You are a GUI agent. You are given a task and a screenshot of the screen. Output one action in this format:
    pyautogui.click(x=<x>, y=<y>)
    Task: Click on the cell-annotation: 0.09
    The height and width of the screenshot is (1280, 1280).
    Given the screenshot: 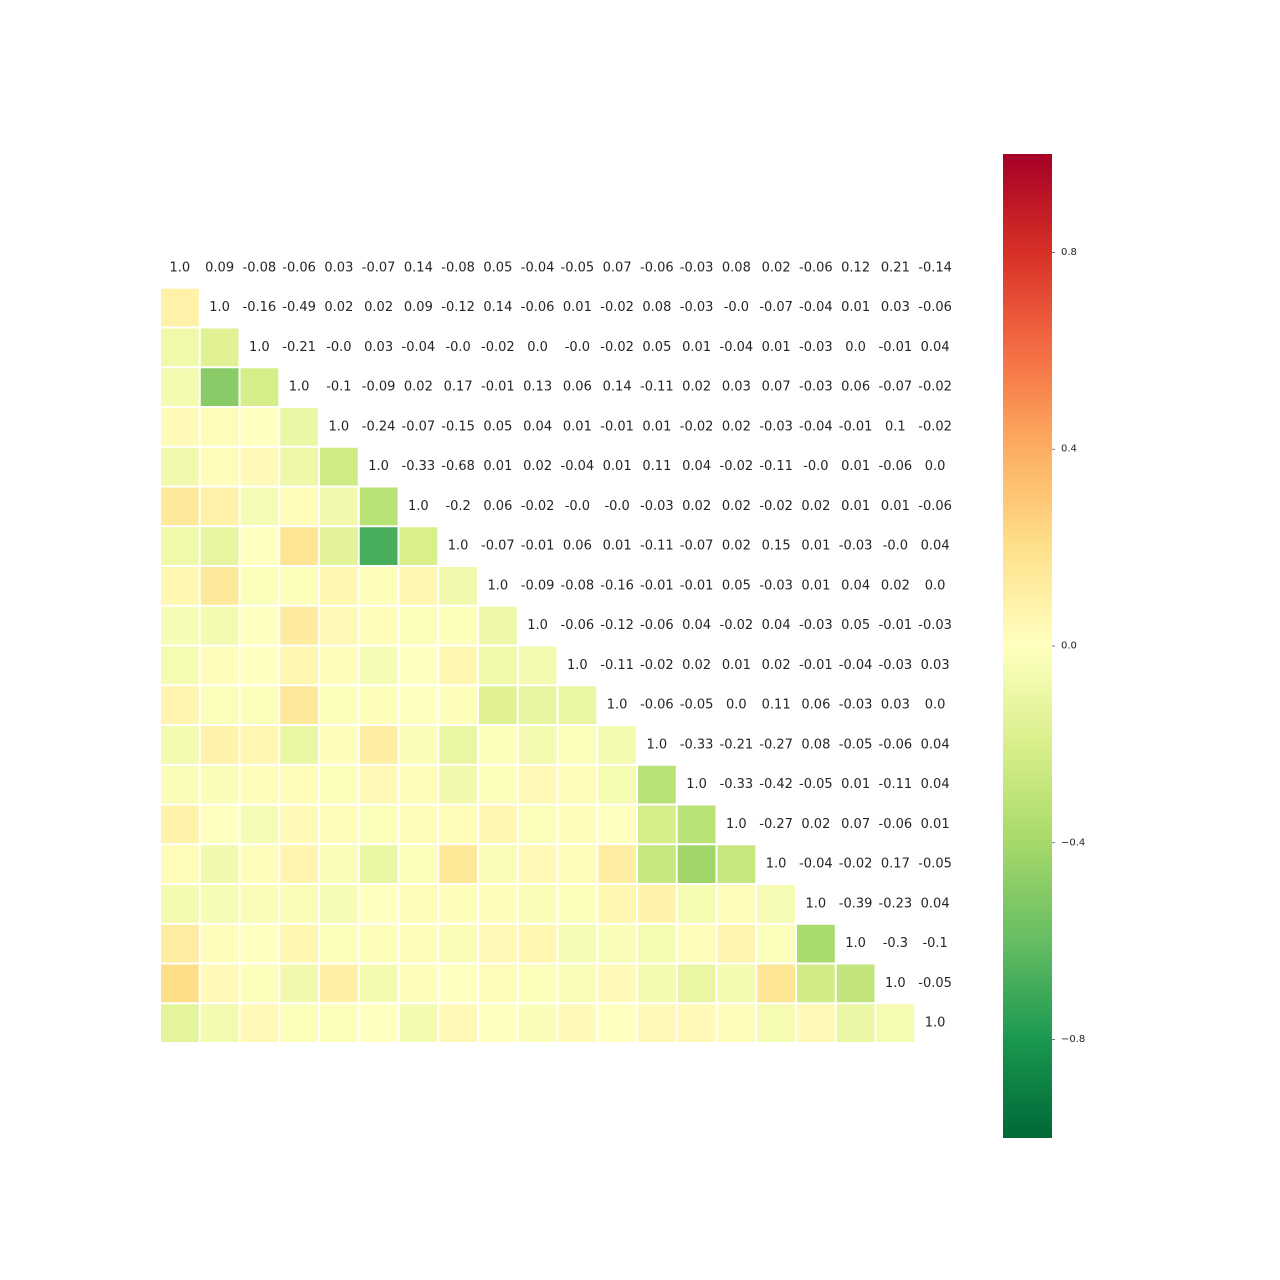 What is the action you would take?
    pyautogui.click(x=418, y=307)
    